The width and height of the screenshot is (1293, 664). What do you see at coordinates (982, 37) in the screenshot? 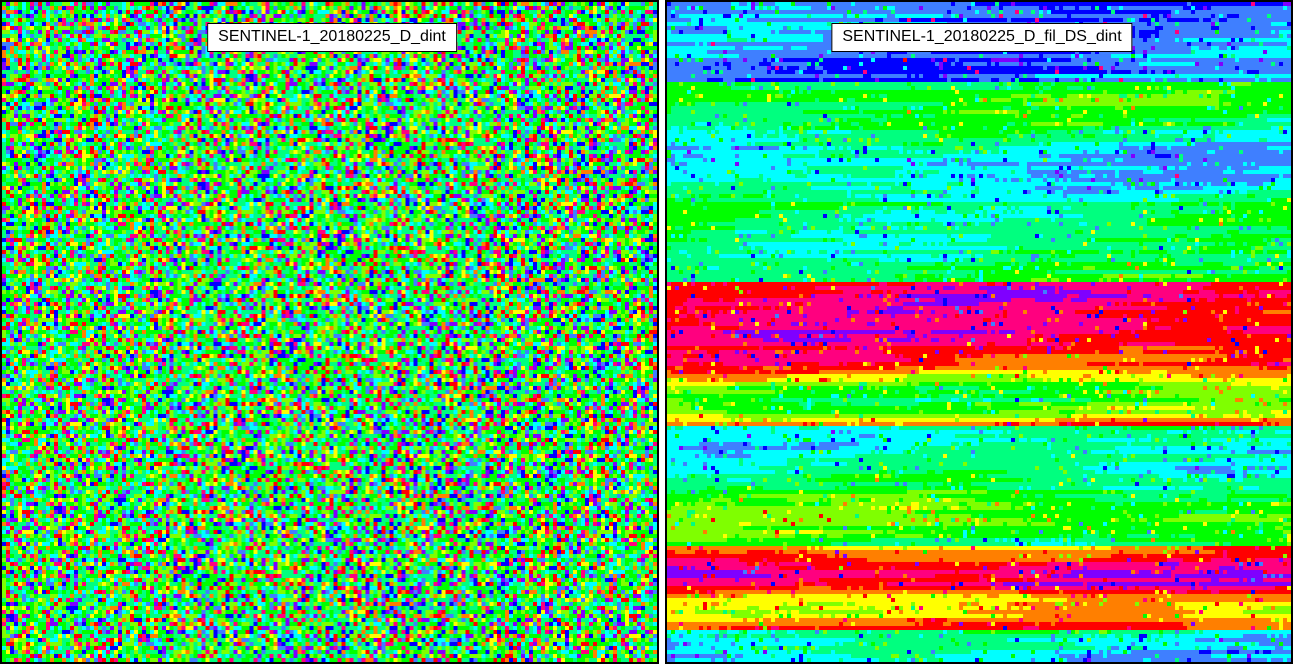
I see `panel-title-filtered: SENTINEL-1_20180225_D_fil_DS_dint` at bounding box center [982, 37].